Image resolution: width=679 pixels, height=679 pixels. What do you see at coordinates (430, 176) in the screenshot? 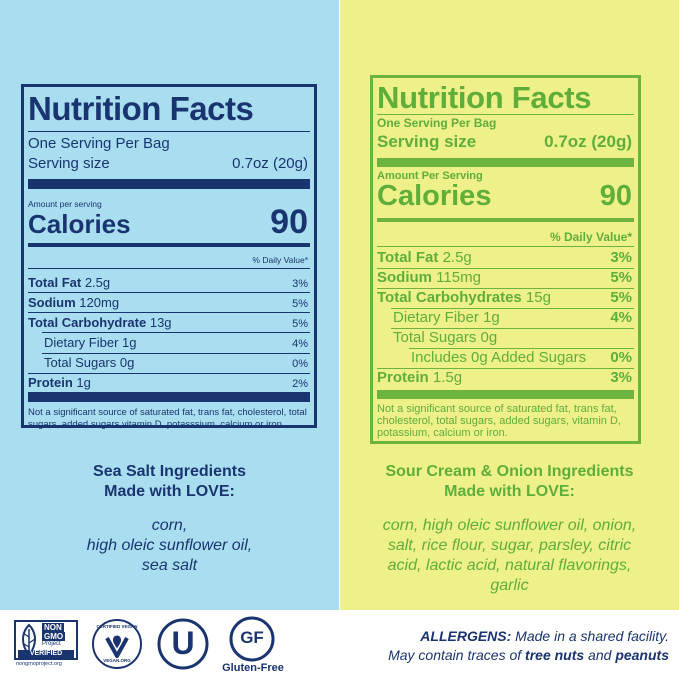
I see `amount-per-serving: Amount Per Serving` at bounding box center [430, 176].